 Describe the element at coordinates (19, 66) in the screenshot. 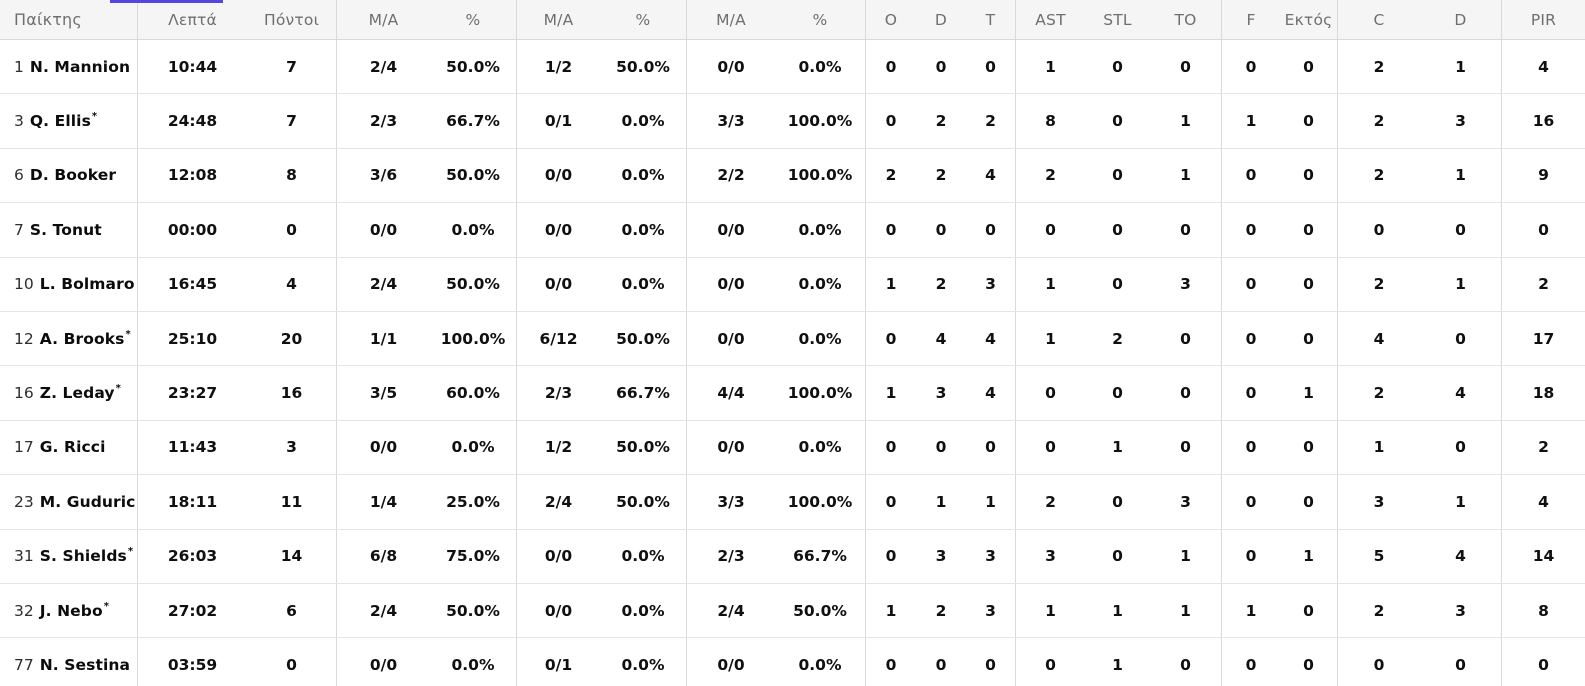

I see `player-jersey-number: 1` at that location.